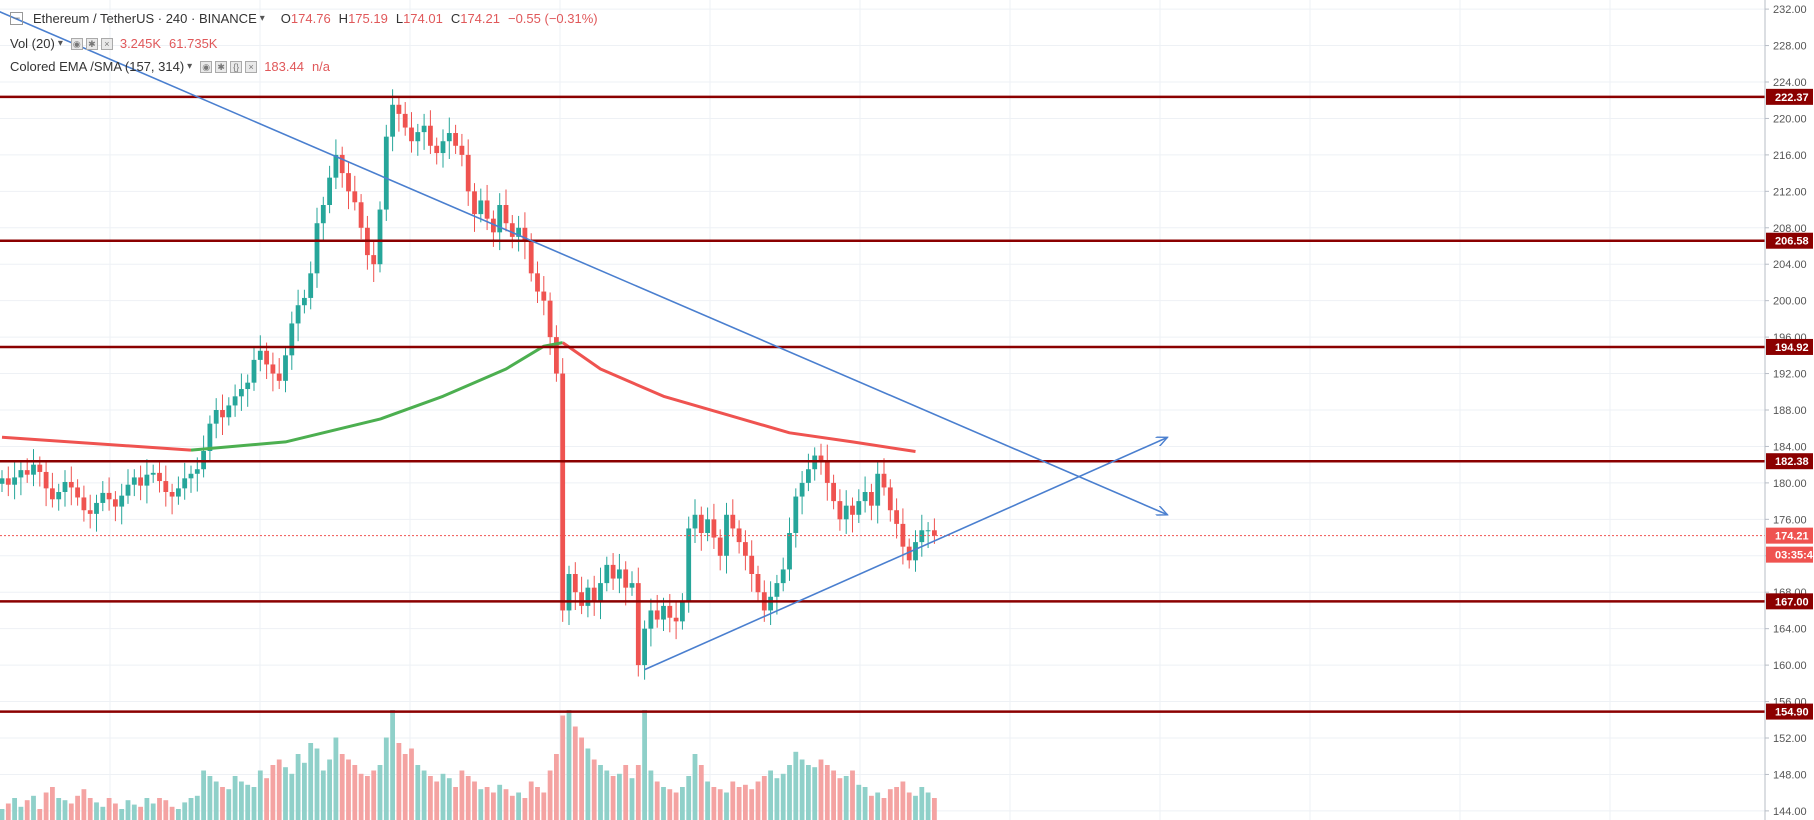  Describe the element at coordinates (97, 66) in the screenshot. I see `ema-label: Colored EMA /SMA (157, 314)` at that location.